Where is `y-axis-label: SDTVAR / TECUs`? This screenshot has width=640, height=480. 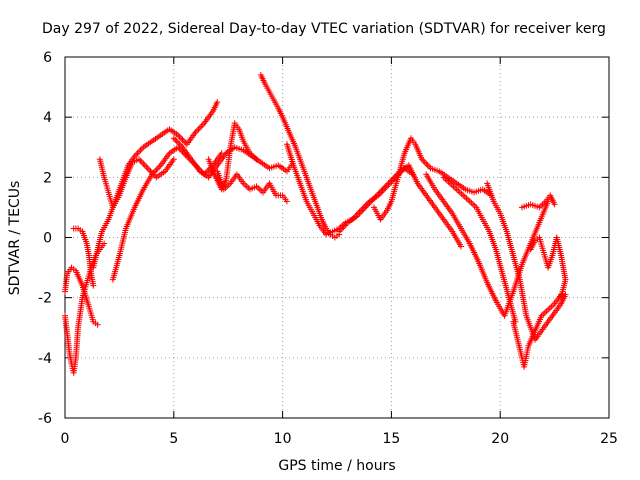 y-axis-label: SDTVAR / TECUs is located at coordinates (15, 238).